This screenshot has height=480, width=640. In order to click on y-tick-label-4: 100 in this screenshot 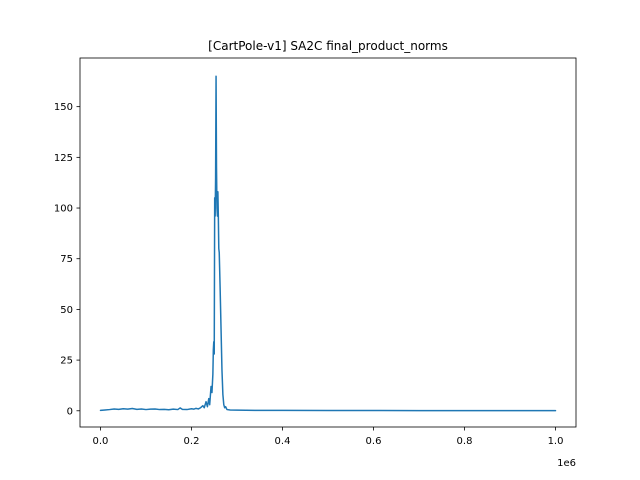, I will do `click(63, 209)`.